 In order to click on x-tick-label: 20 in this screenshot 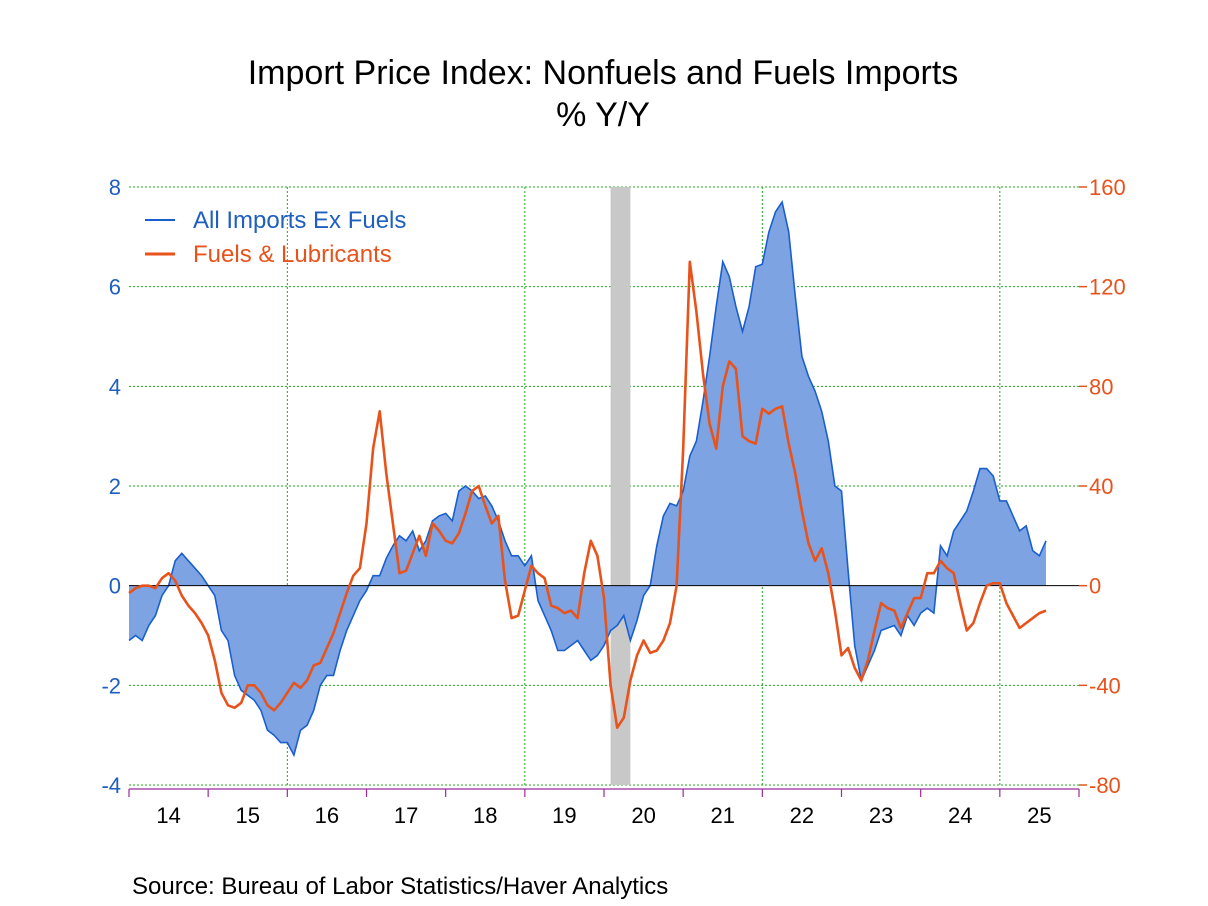, I will do `click(643, 815)`.